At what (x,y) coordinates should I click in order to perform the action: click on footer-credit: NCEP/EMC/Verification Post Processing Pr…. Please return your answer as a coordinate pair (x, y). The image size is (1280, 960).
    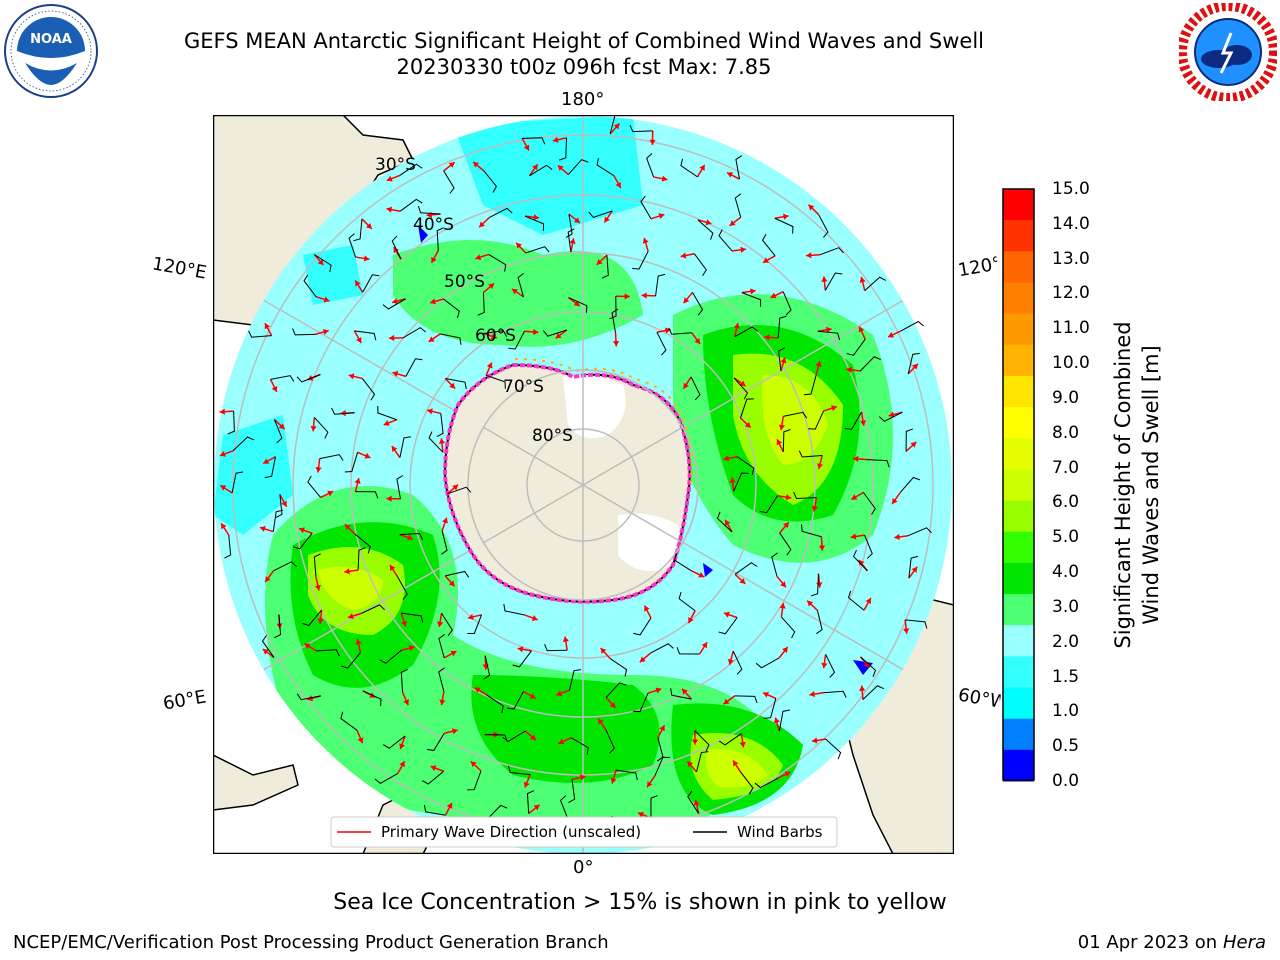
    Looking at the image, I should click on (311, 942).